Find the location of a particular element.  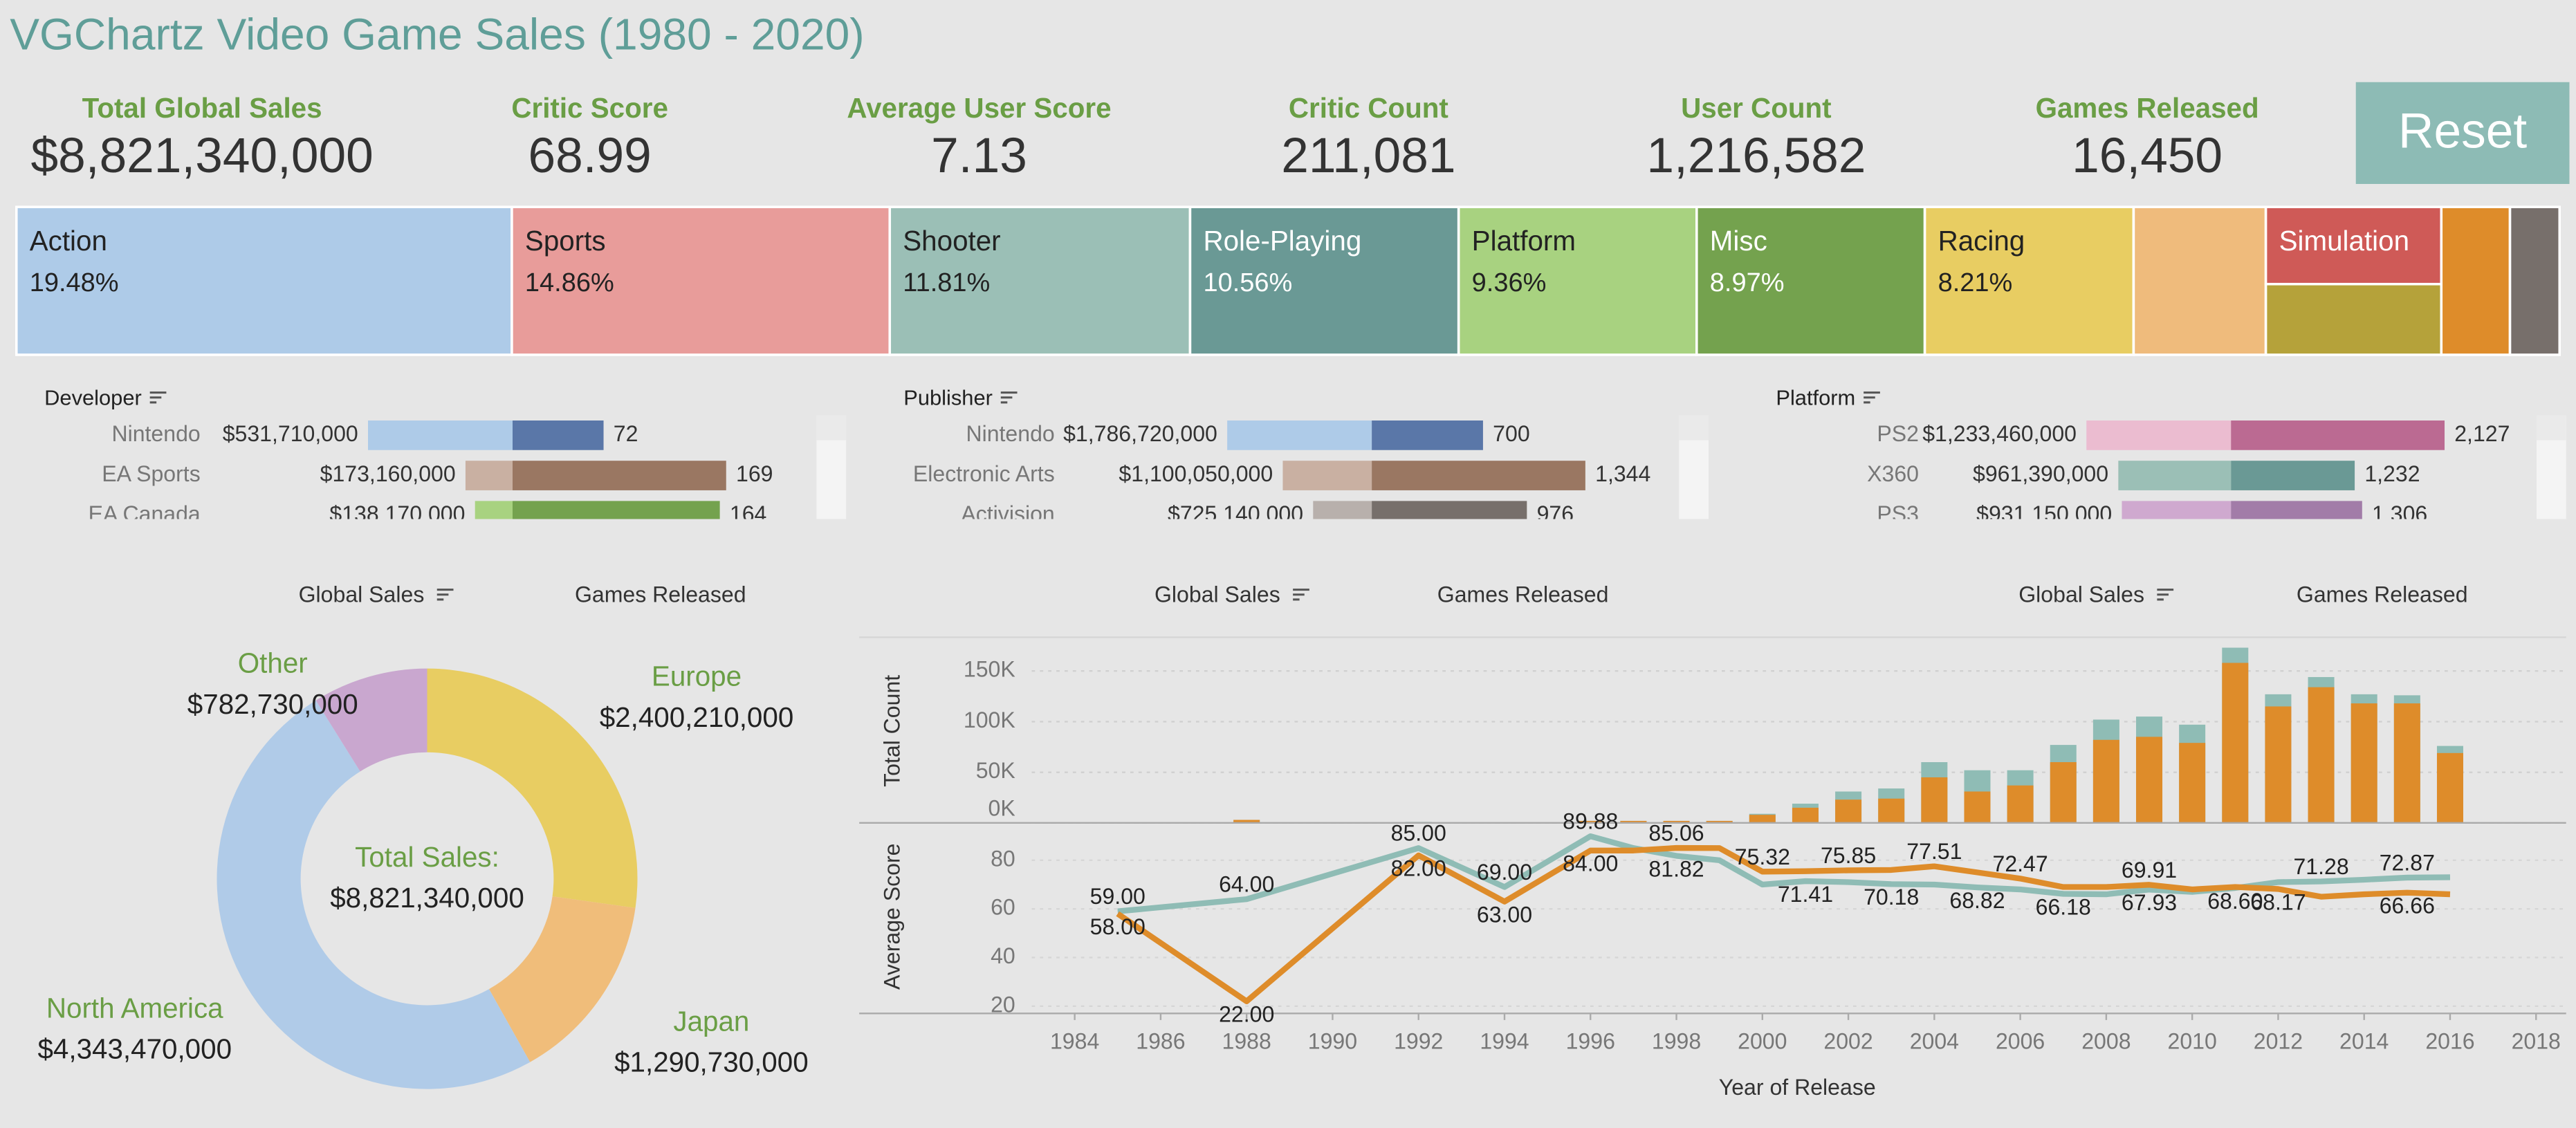

row-label: X360 is located at coordinates (1893, 473).